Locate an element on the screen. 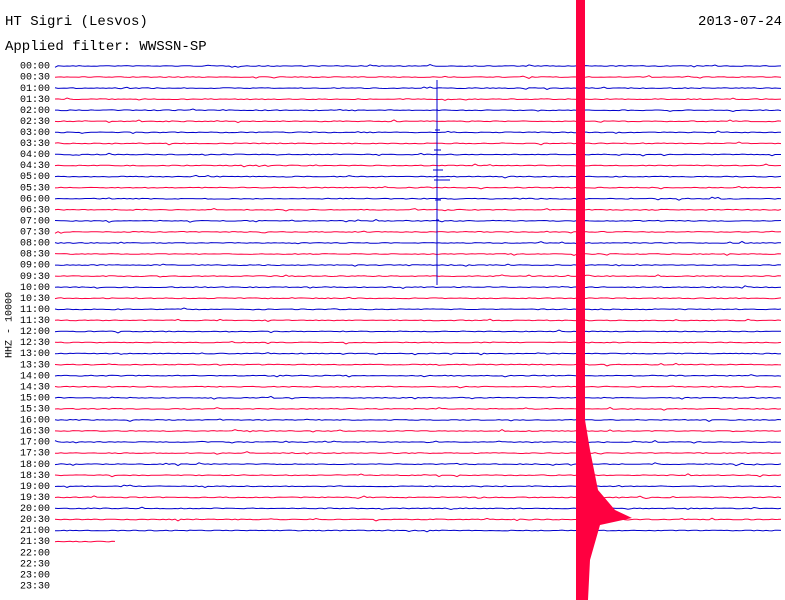 This screenshot has height=600, width=785. date: 2013-07-24 is located at coordinates (740, 22).